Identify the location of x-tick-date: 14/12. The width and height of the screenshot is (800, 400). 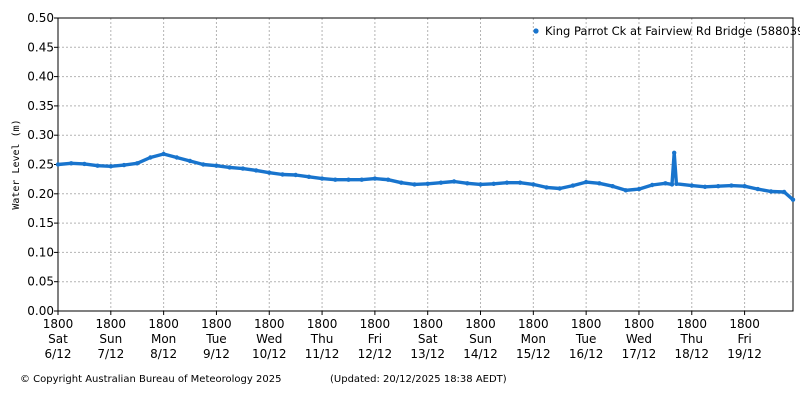
(480, 354).